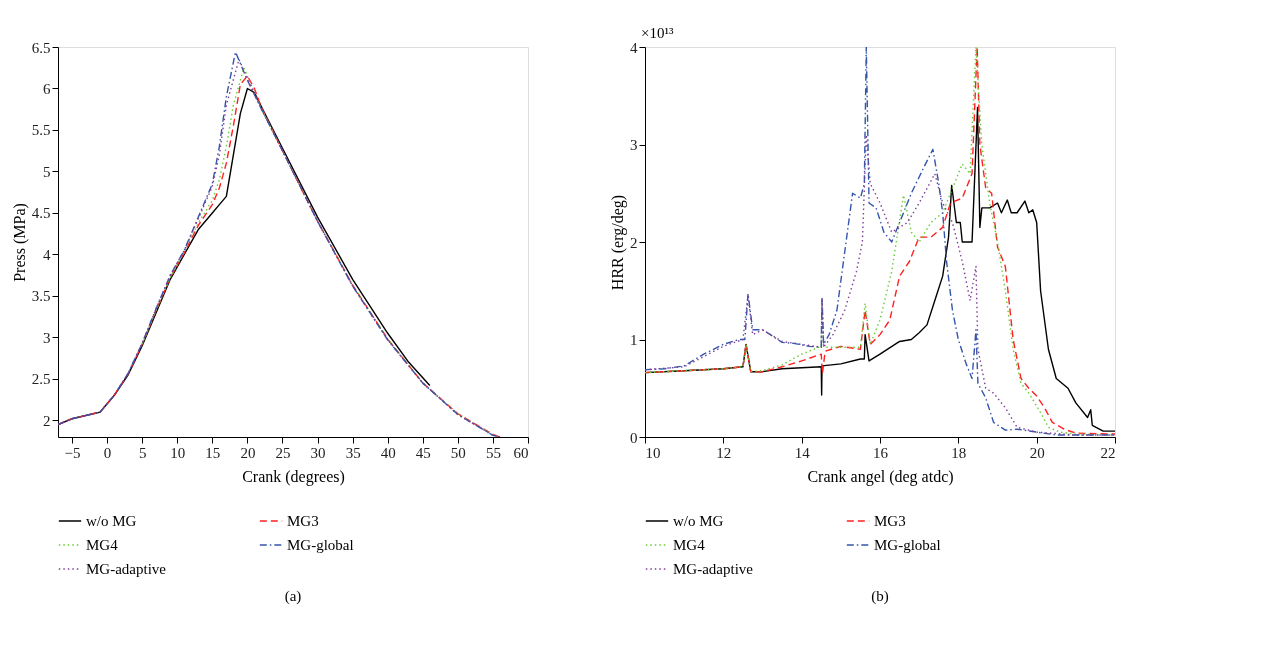 The image size is (1271, 665). I want to click on y-tick-label: 0, so click(634, 437).